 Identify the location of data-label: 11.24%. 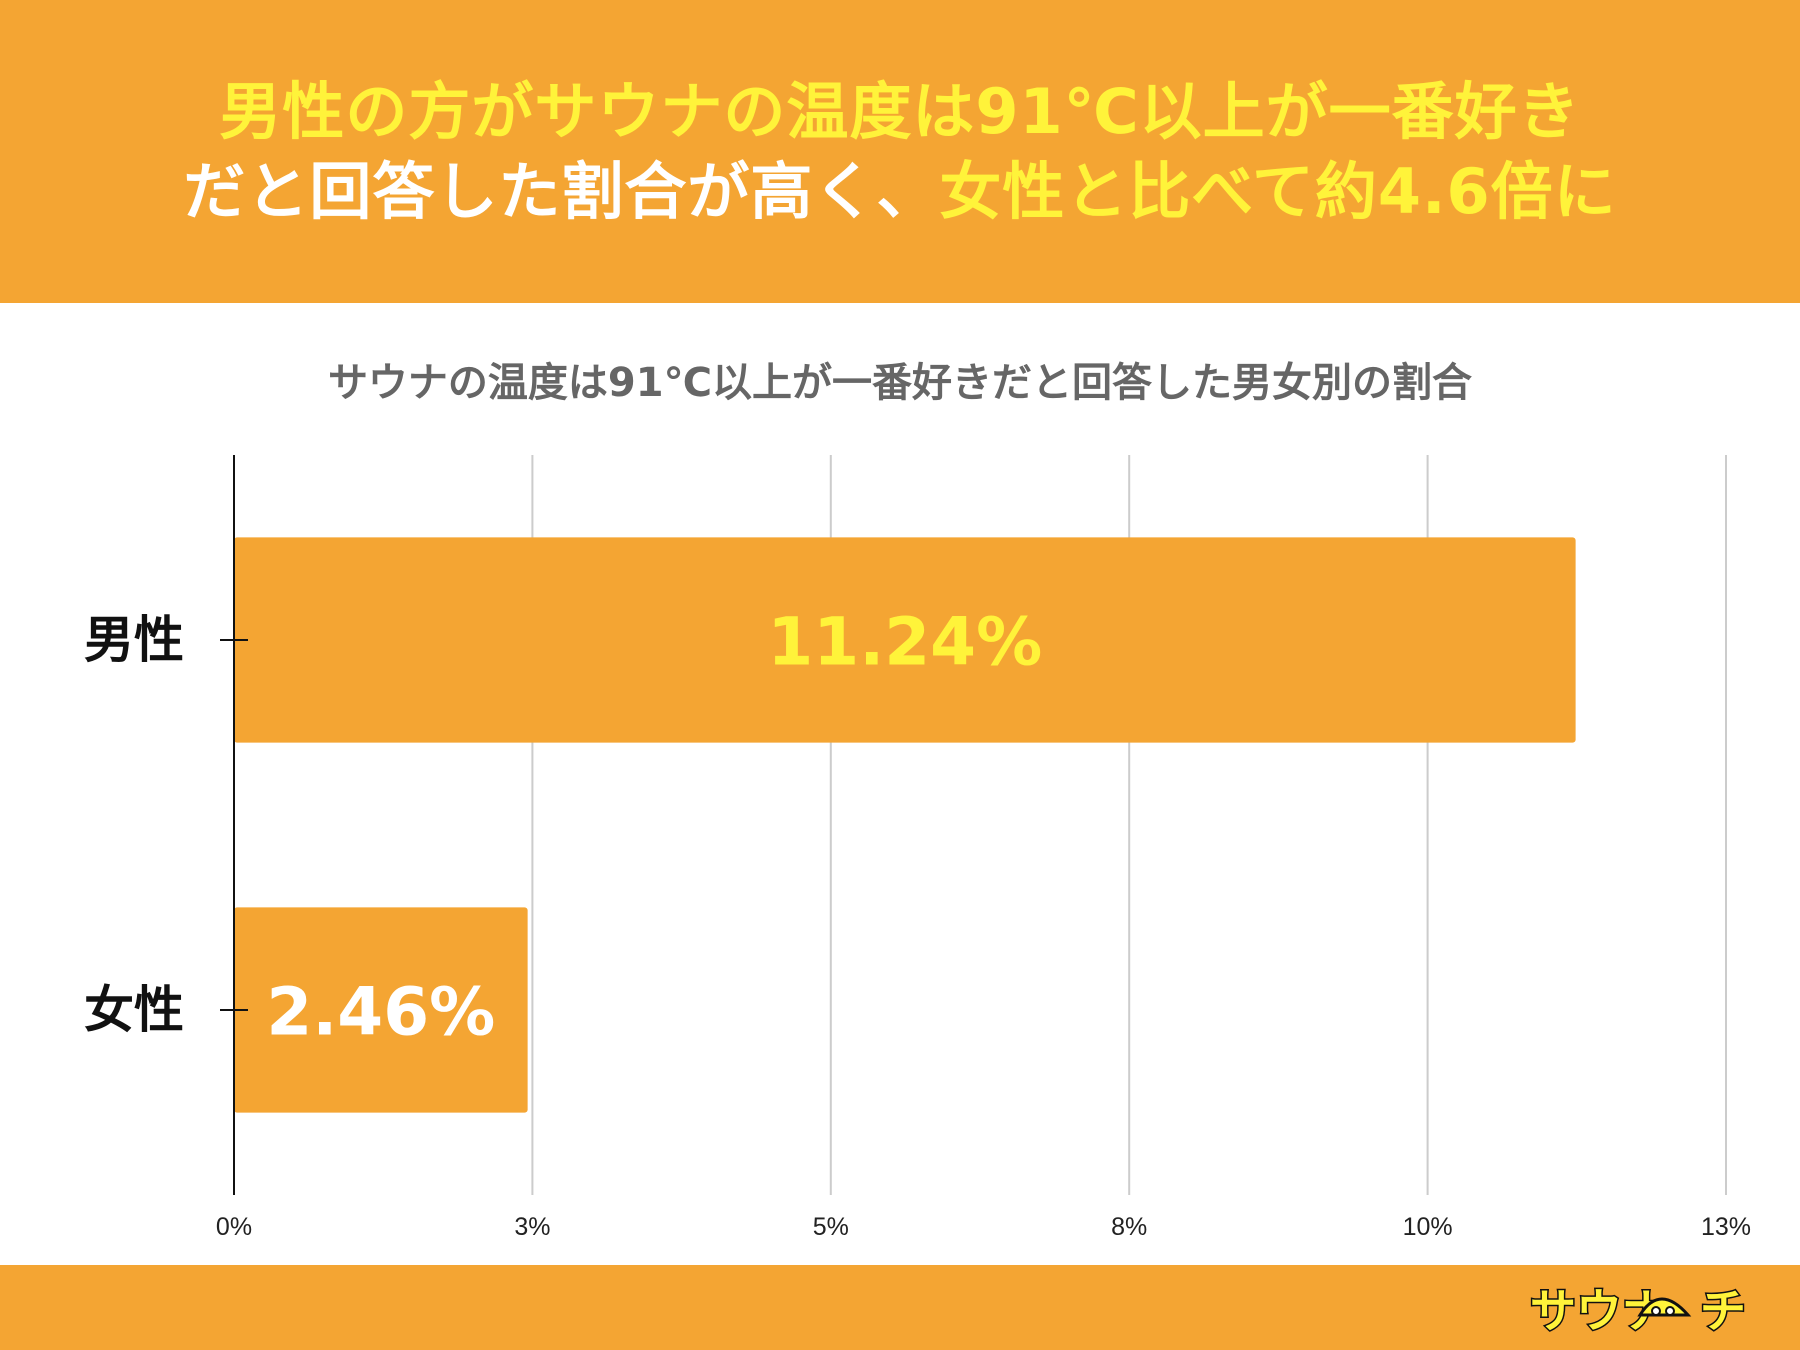
(904, 642).